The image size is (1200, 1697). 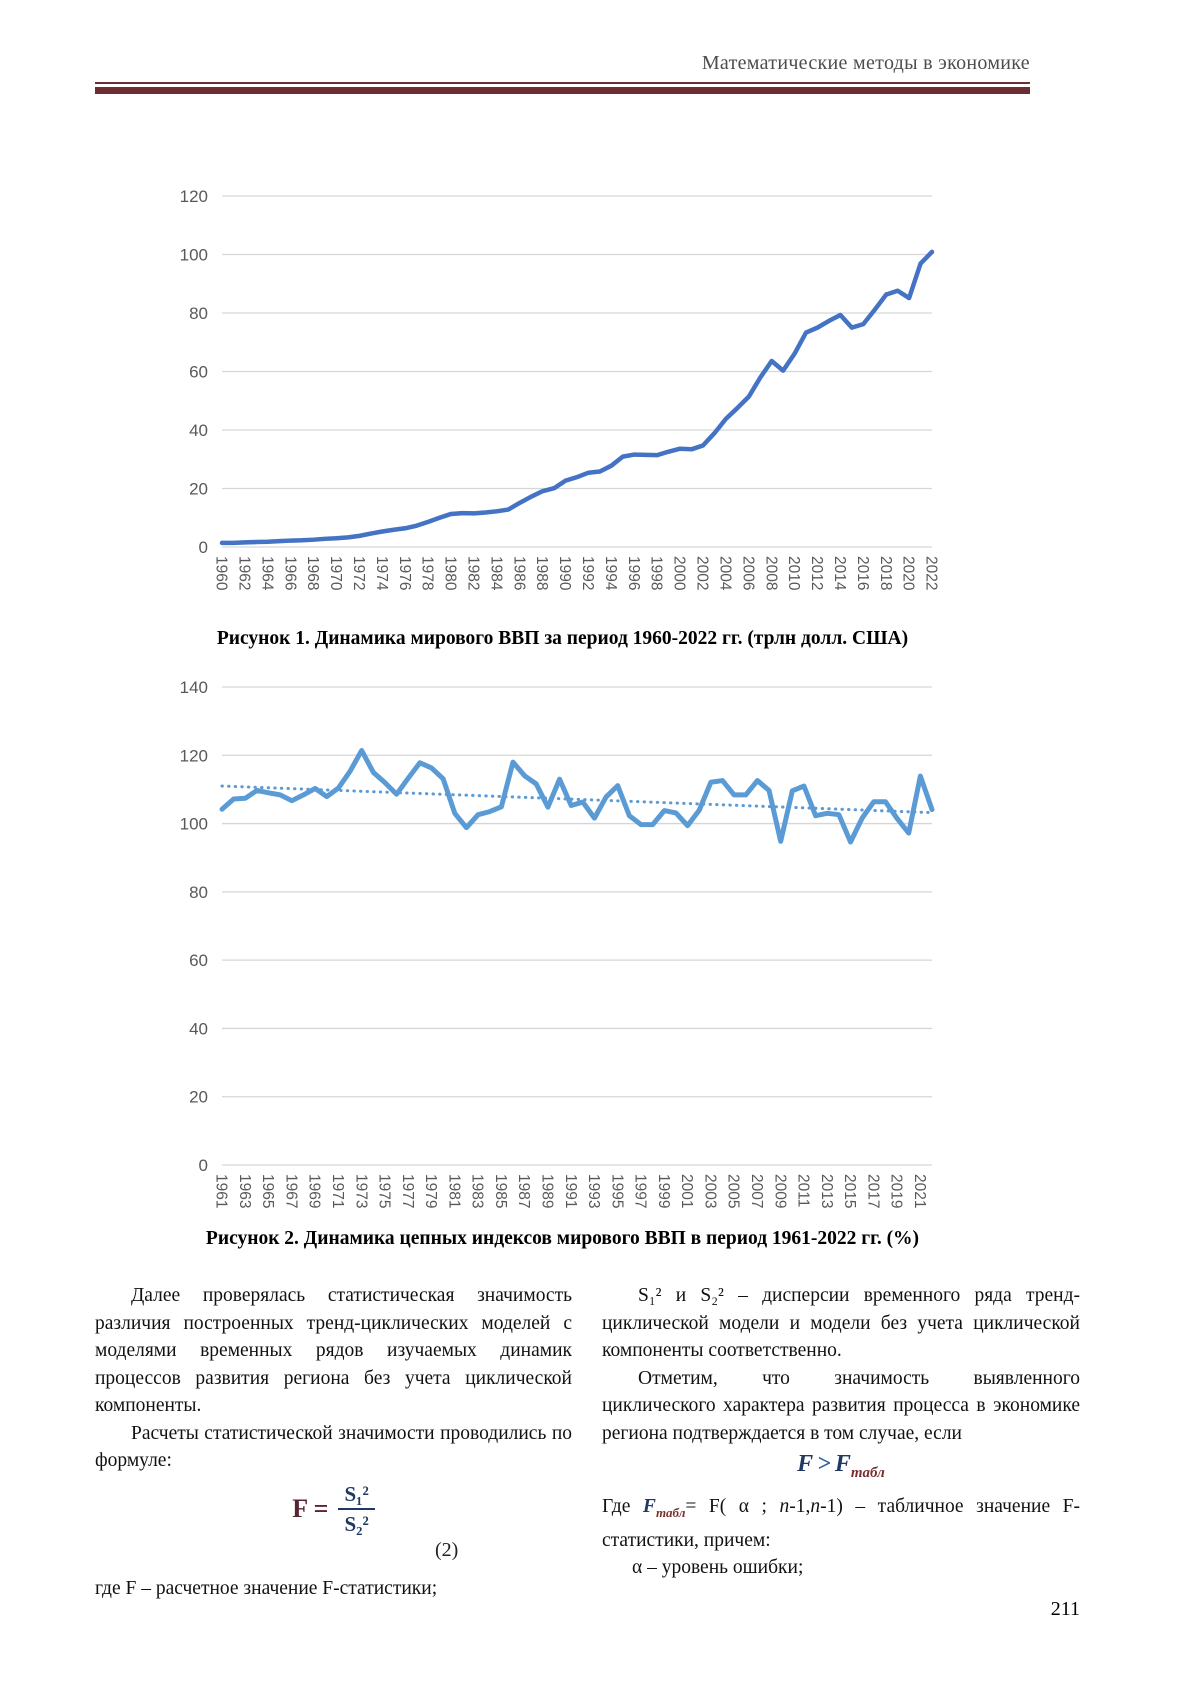 What do you see at coordinates (289, 573) in the screenshot?
I see `svg-text: 1966` at bounding box center [289, 573].